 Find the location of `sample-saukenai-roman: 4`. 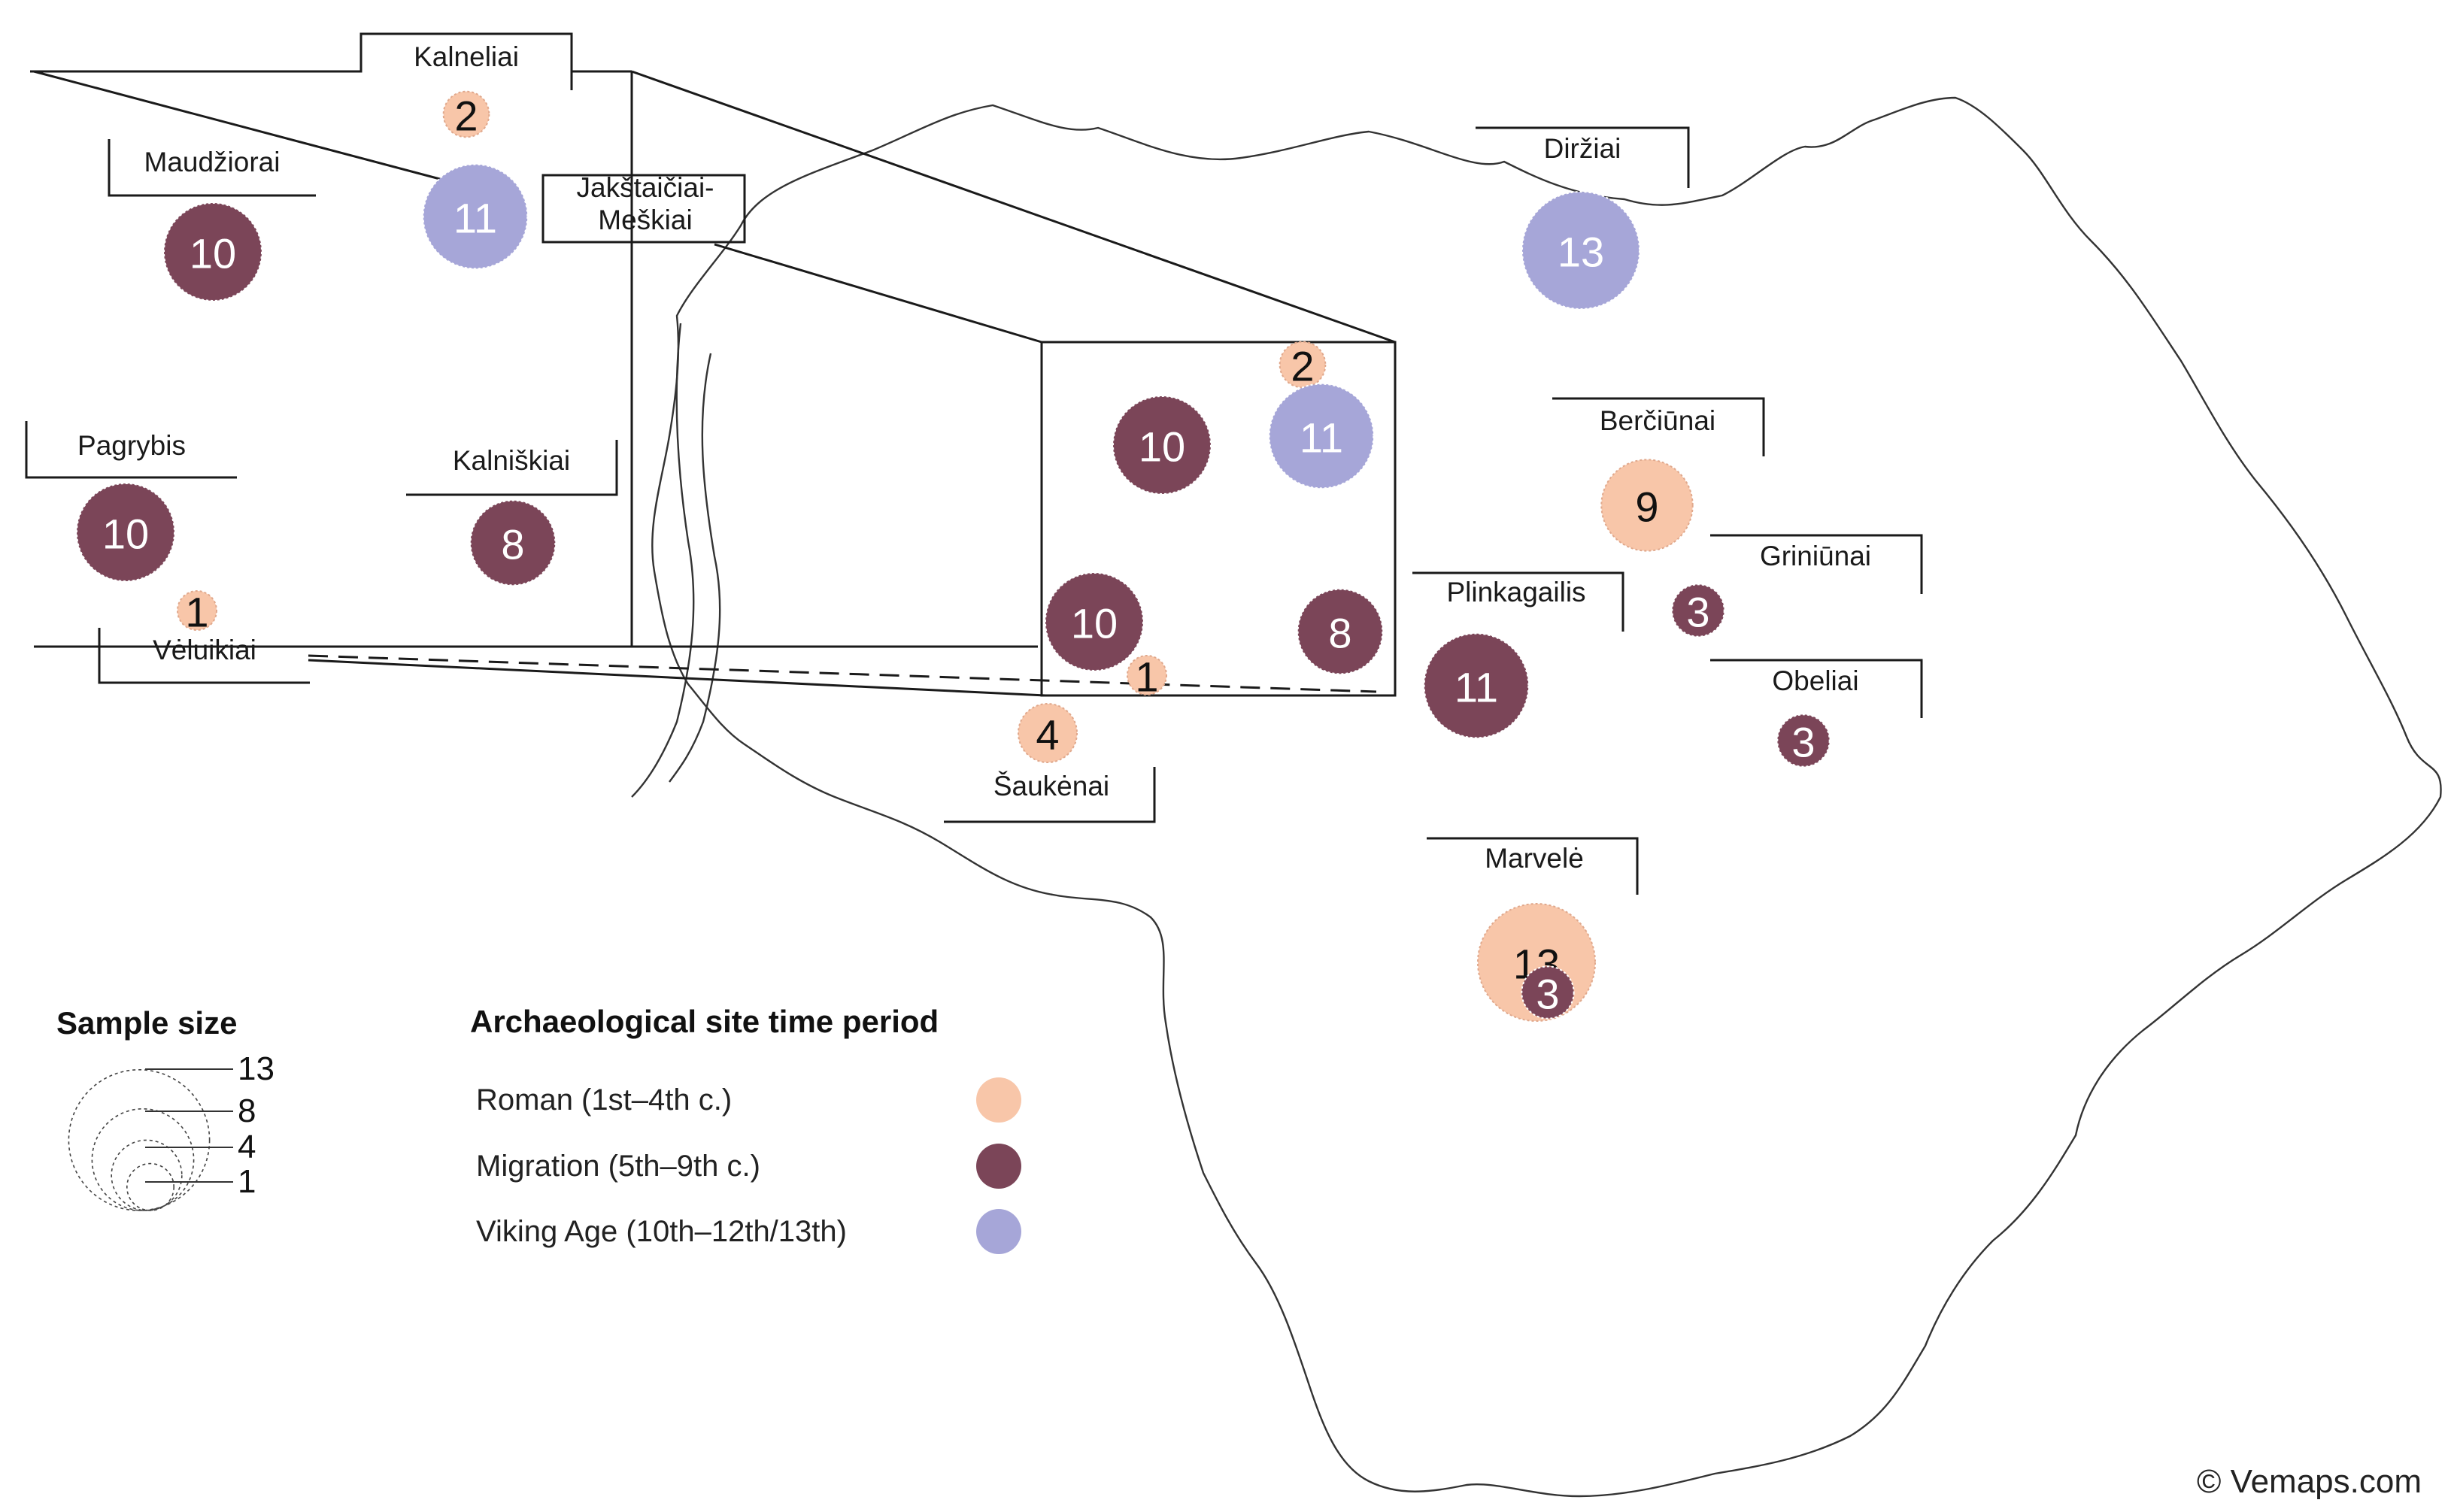

sample-saukenai-roman: 4 is located at coordinates (1048, 733).